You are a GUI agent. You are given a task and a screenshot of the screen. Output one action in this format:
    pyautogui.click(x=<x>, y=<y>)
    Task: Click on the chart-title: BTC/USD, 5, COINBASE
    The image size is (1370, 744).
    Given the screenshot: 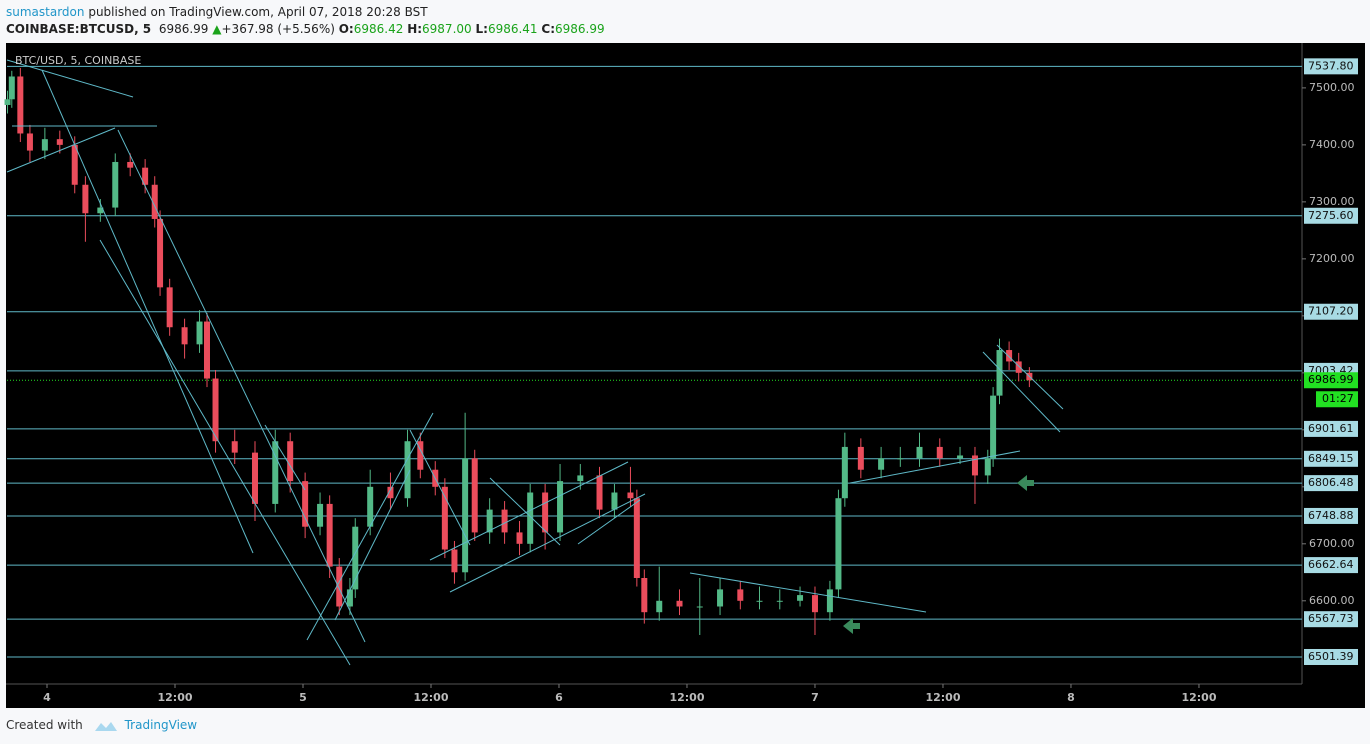 What is the action you would take?
    pyautogui.click(x=78, y=60)
    